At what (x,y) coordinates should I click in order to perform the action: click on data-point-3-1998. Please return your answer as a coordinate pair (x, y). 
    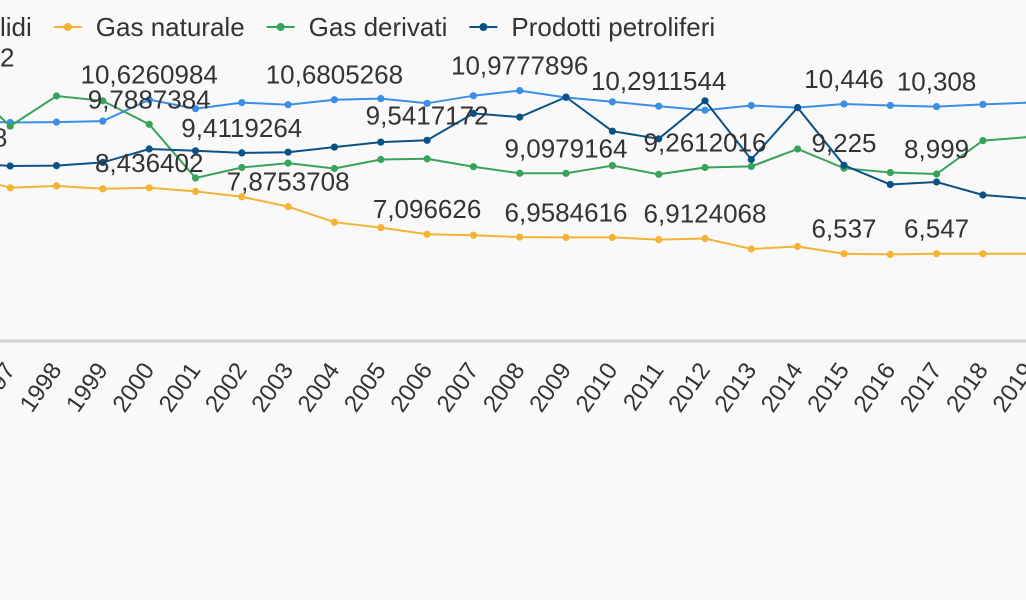
    Looking at the image, I should click on (56, 166).